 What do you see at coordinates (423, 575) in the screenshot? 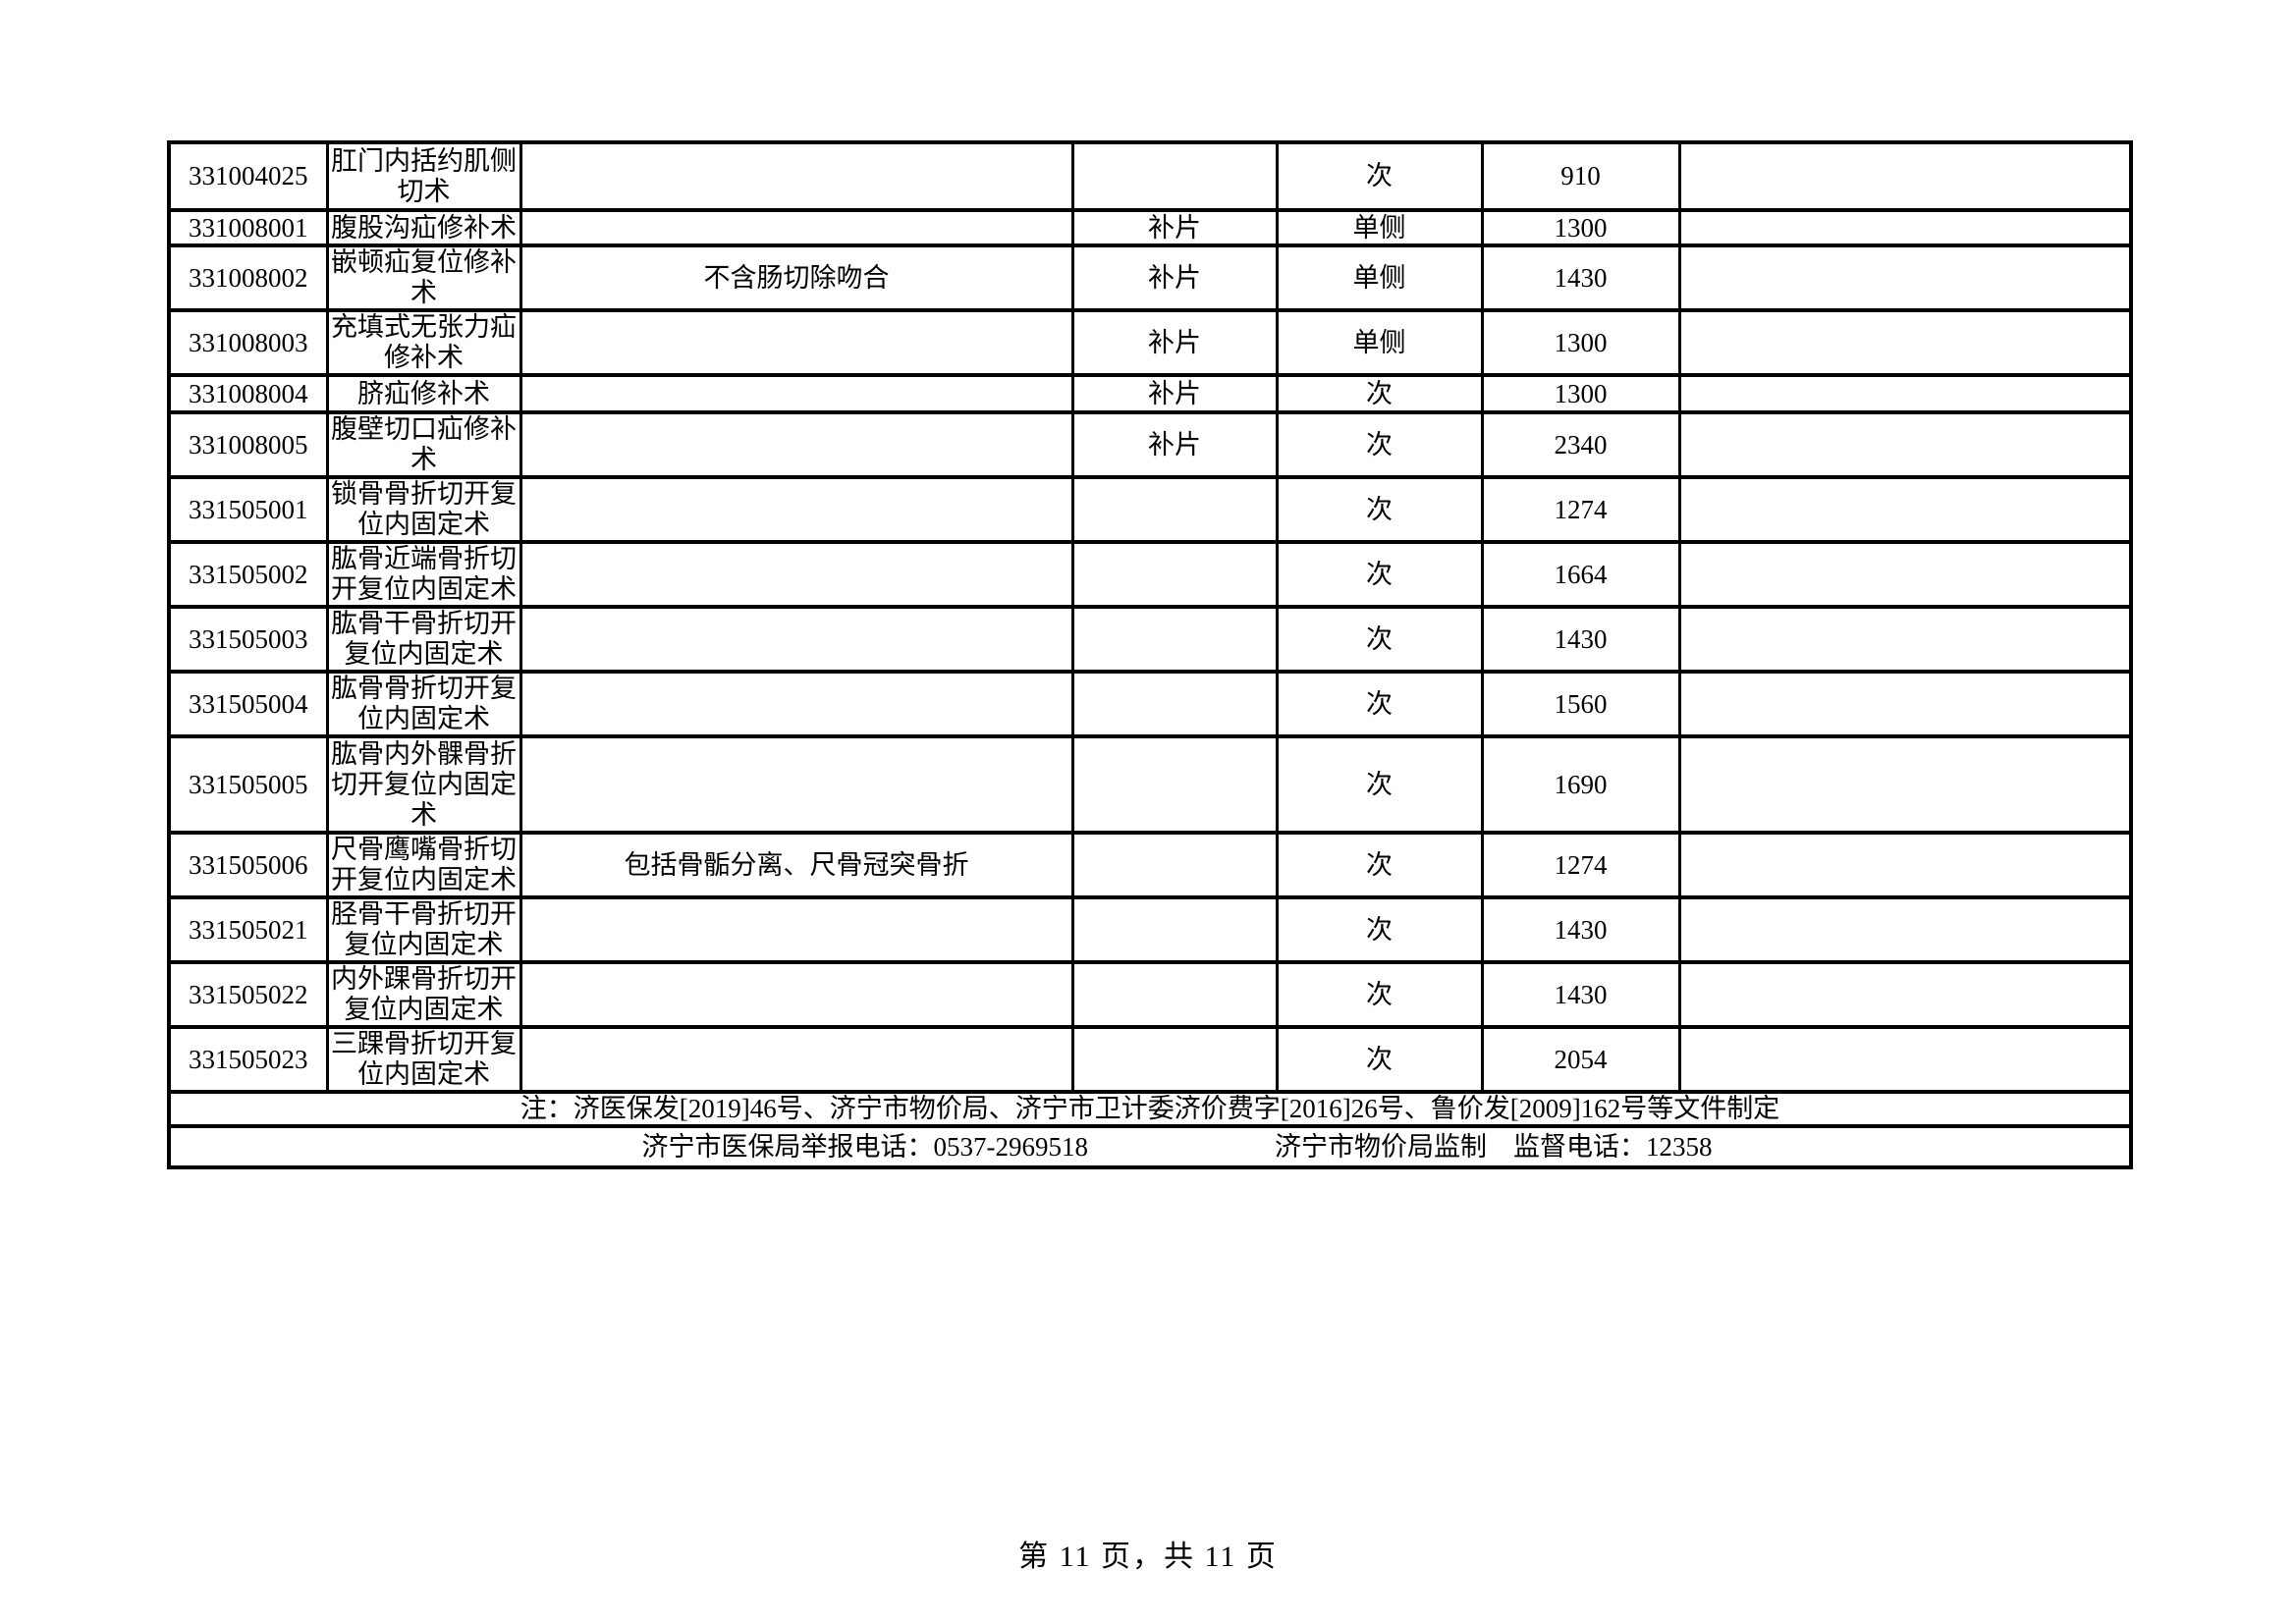
I see `name-cell: 肱骨近端骨折切开复位内固定术` at bounding box center [423, 575].